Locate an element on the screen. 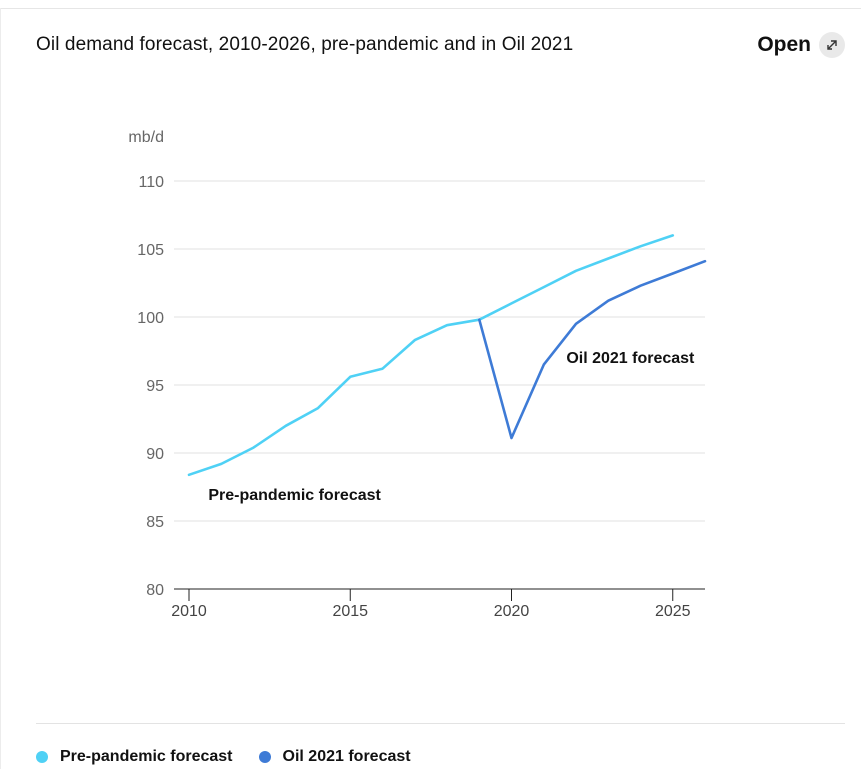 This screenshot has width=861, height=769. y-tick-label-85: 85 is located at coordinates (155, 522).